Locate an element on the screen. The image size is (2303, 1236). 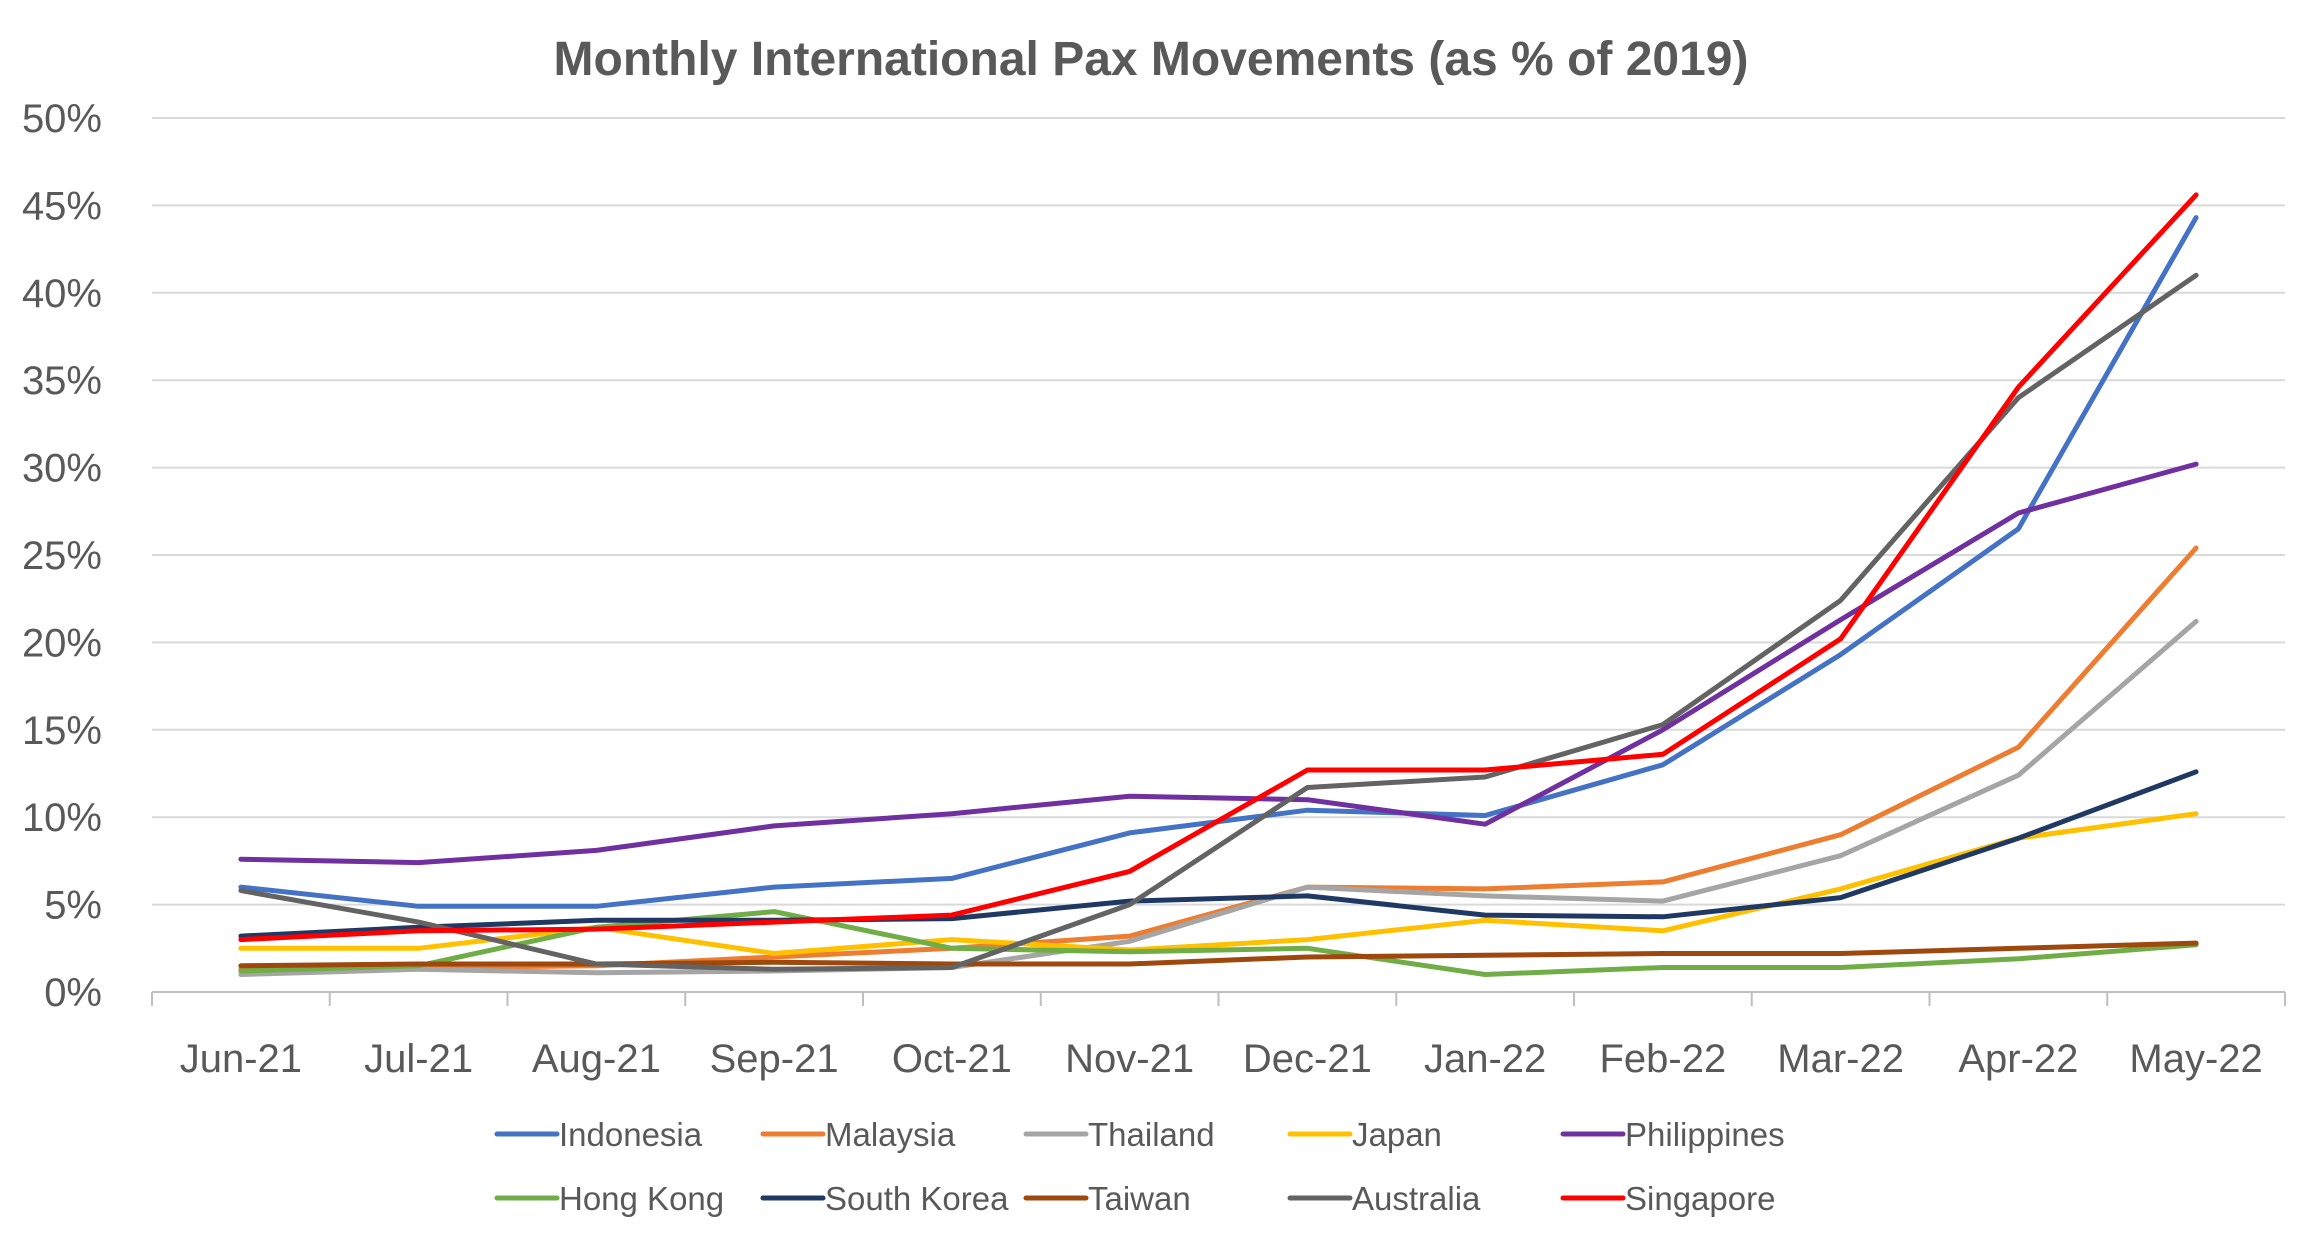
legend-label-hong-kong: Hong Kong is located at coordinates (641, 1198).